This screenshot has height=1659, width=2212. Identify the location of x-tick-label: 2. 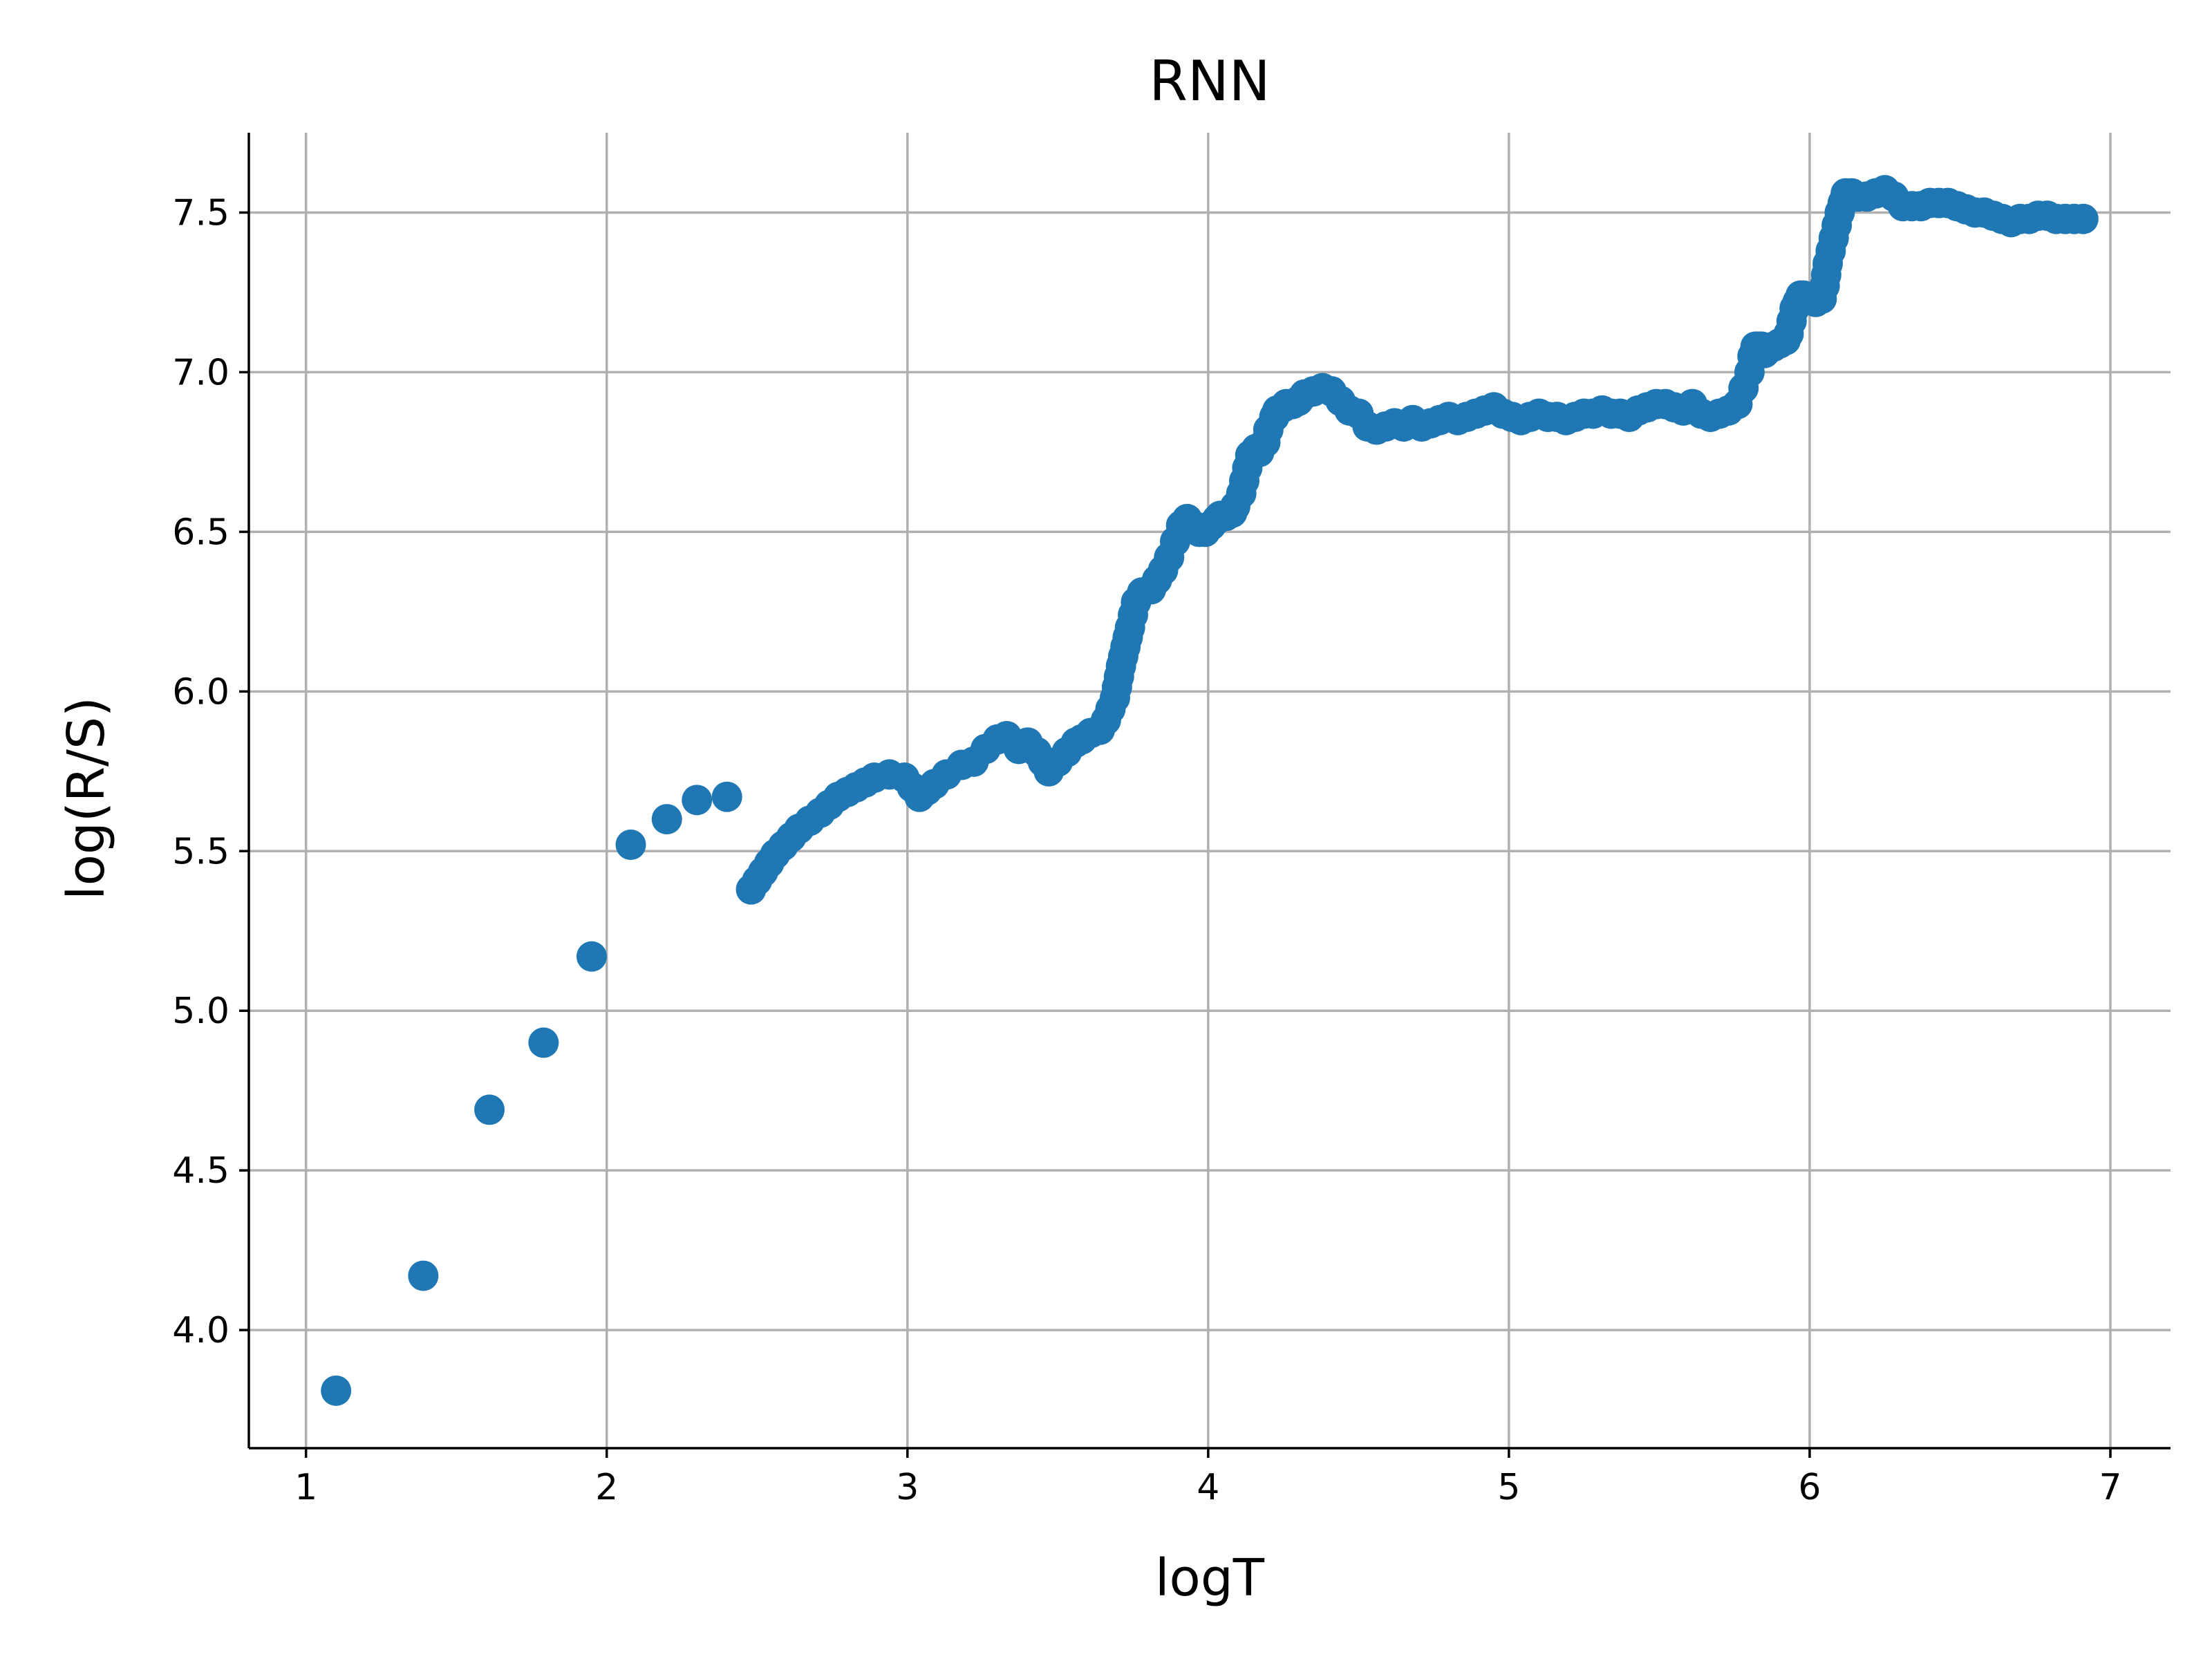
(606, 1488).